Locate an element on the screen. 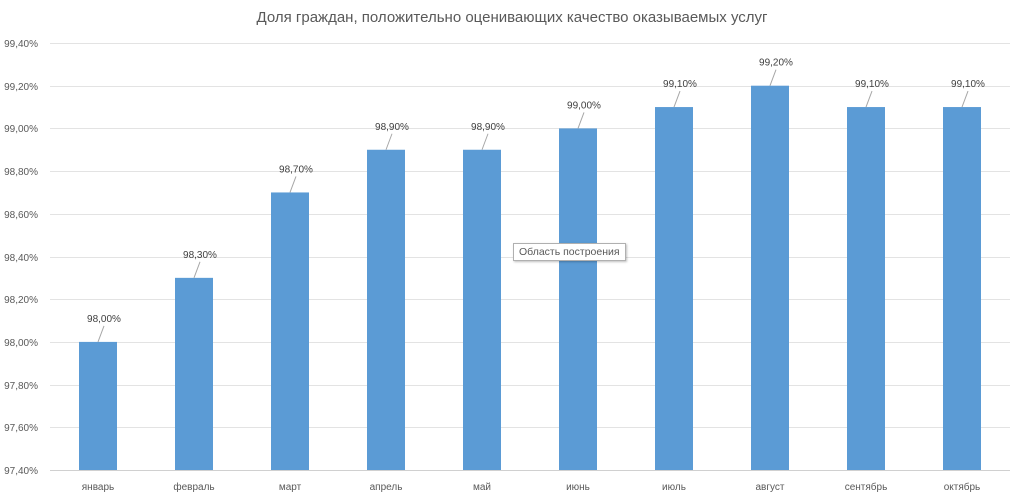 The image size is (1024, 499). y-tick-label: 99,20% is located at coordinates (21, 87).